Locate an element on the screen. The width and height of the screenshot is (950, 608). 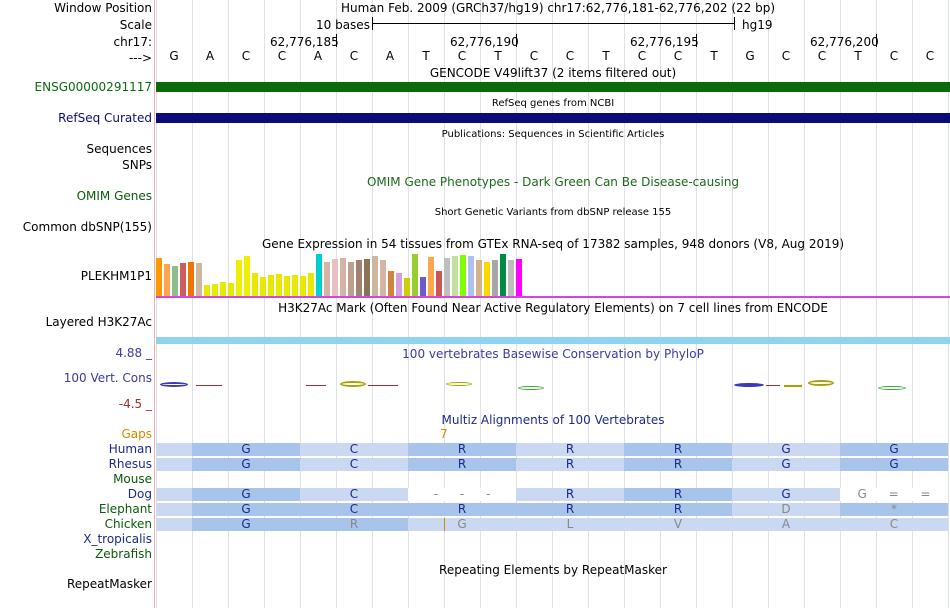
cons-glyph-red is located at coordinates (316, 385).